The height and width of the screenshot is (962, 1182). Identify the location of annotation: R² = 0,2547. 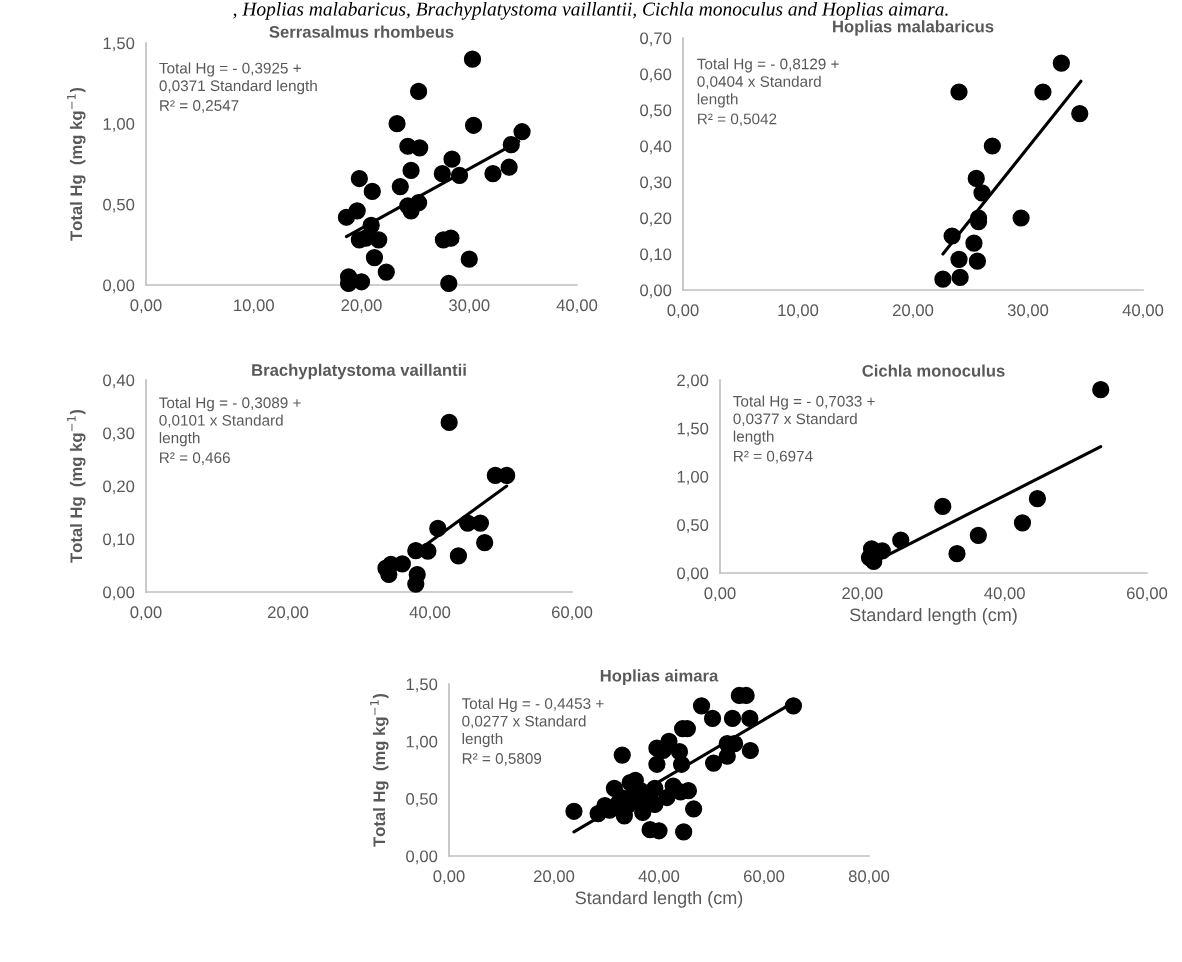
(199, 106).